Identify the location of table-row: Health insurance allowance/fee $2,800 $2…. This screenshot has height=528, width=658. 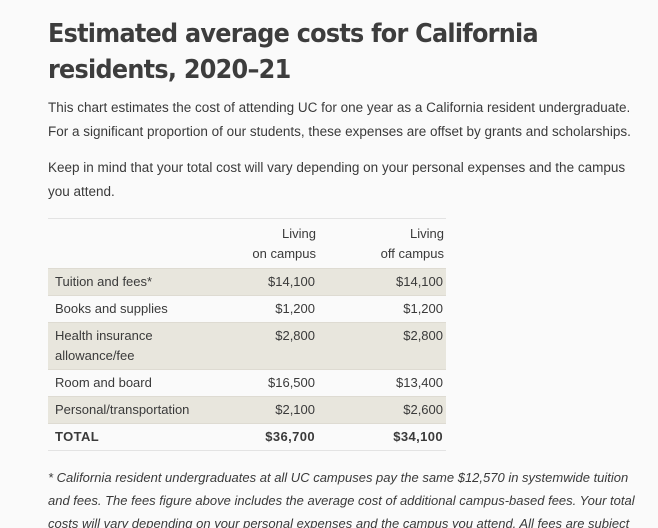
(247, 346).